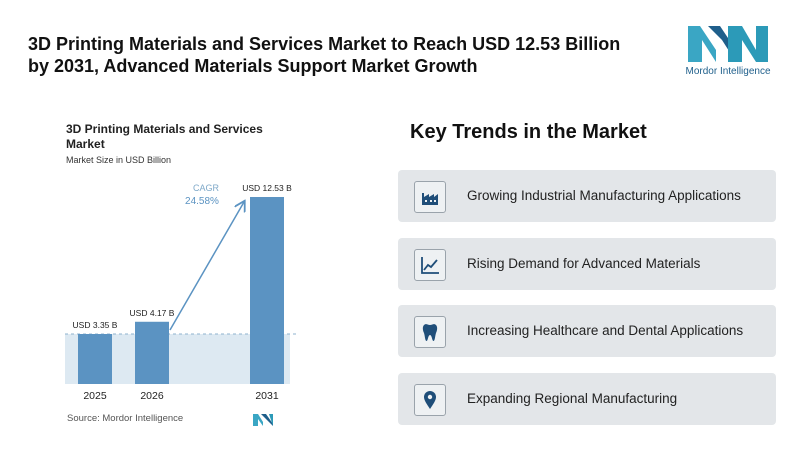 The image size is (800, 467). I want to click on trend-text: Expanding Regional Manufacturing, so click(572, 398).